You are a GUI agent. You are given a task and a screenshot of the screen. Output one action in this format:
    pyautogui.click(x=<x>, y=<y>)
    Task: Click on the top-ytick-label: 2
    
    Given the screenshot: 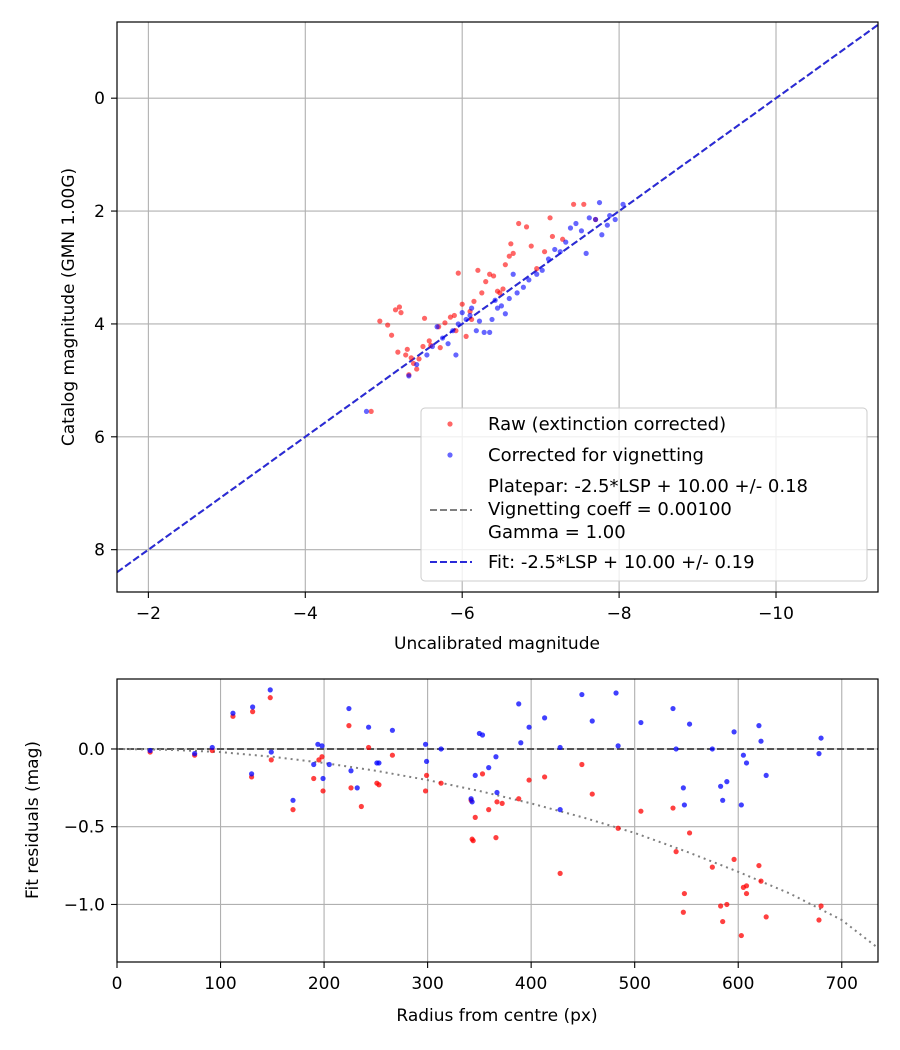 What is the action you would take?
    pyautogui.click(x=99, y=212)
    